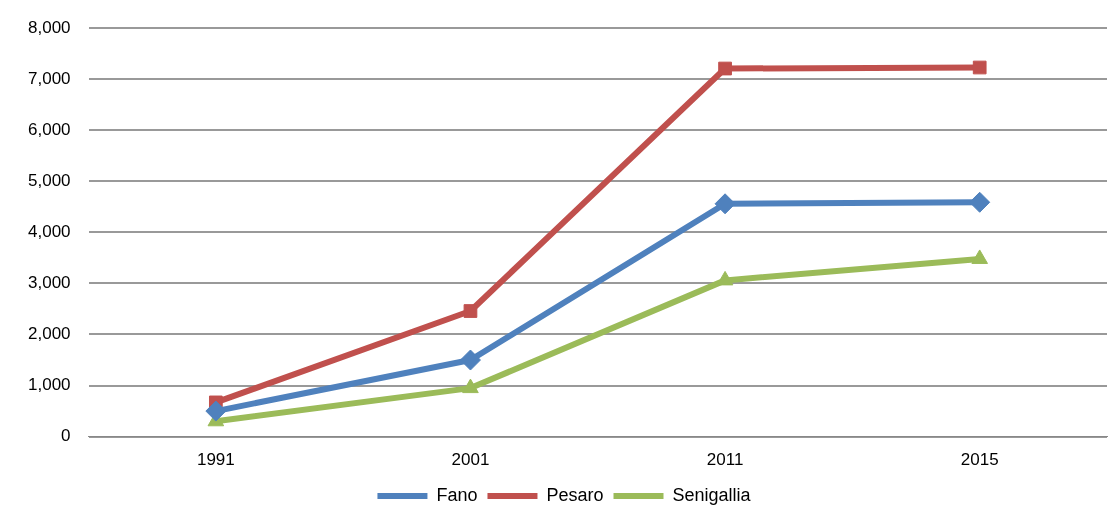 The width and height of the screenshot is (1118, 515). I want to click on y-tick-label: 3,000, so click(49, 283).